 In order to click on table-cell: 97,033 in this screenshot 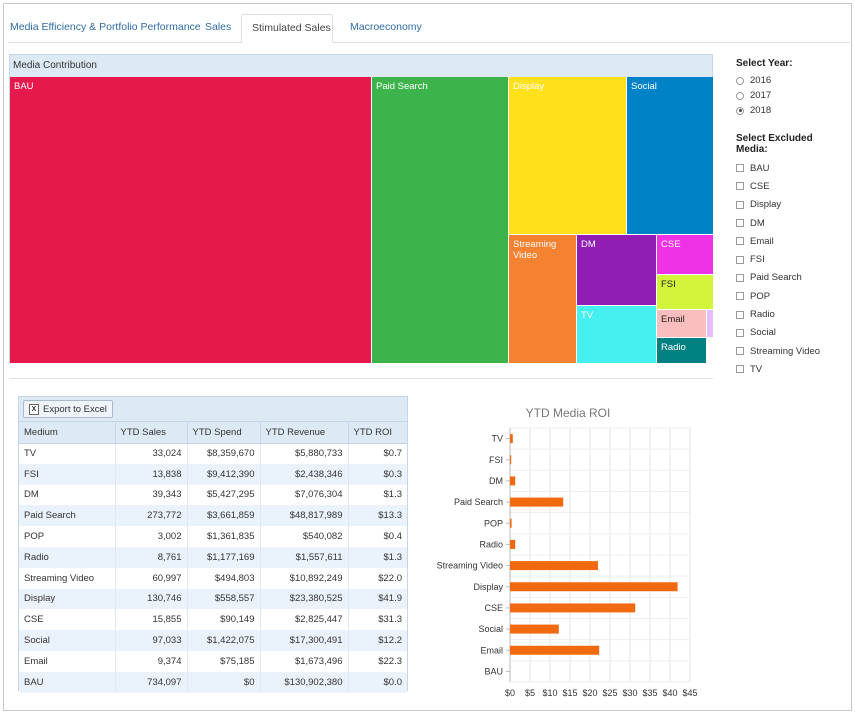, I will do `click(151, 640)`.